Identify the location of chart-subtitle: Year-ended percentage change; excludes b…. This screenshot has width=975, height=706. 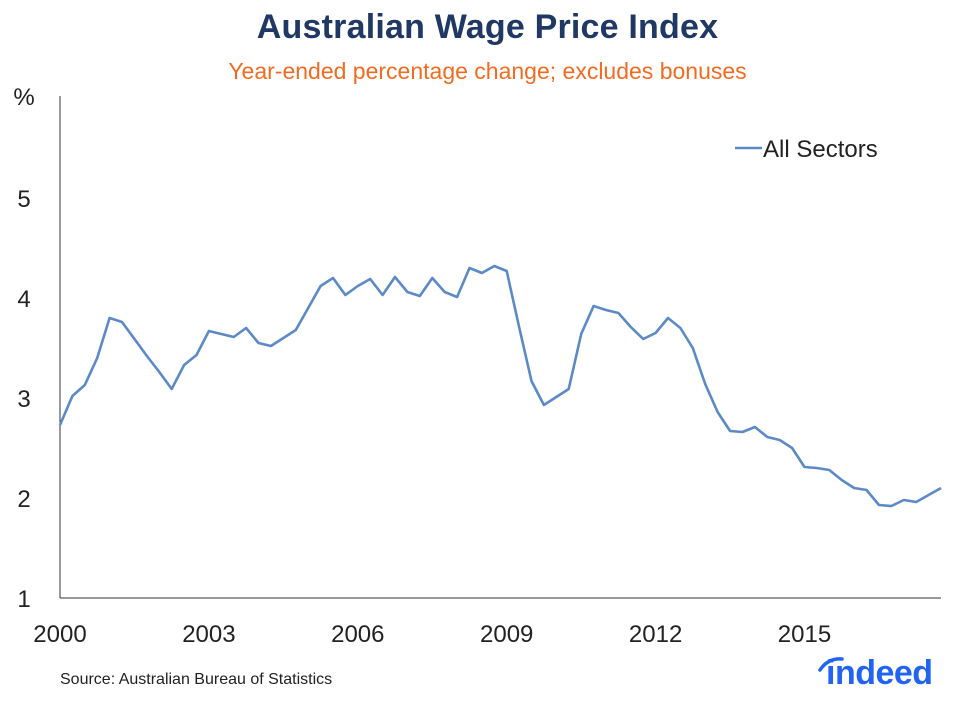
(487, 71).